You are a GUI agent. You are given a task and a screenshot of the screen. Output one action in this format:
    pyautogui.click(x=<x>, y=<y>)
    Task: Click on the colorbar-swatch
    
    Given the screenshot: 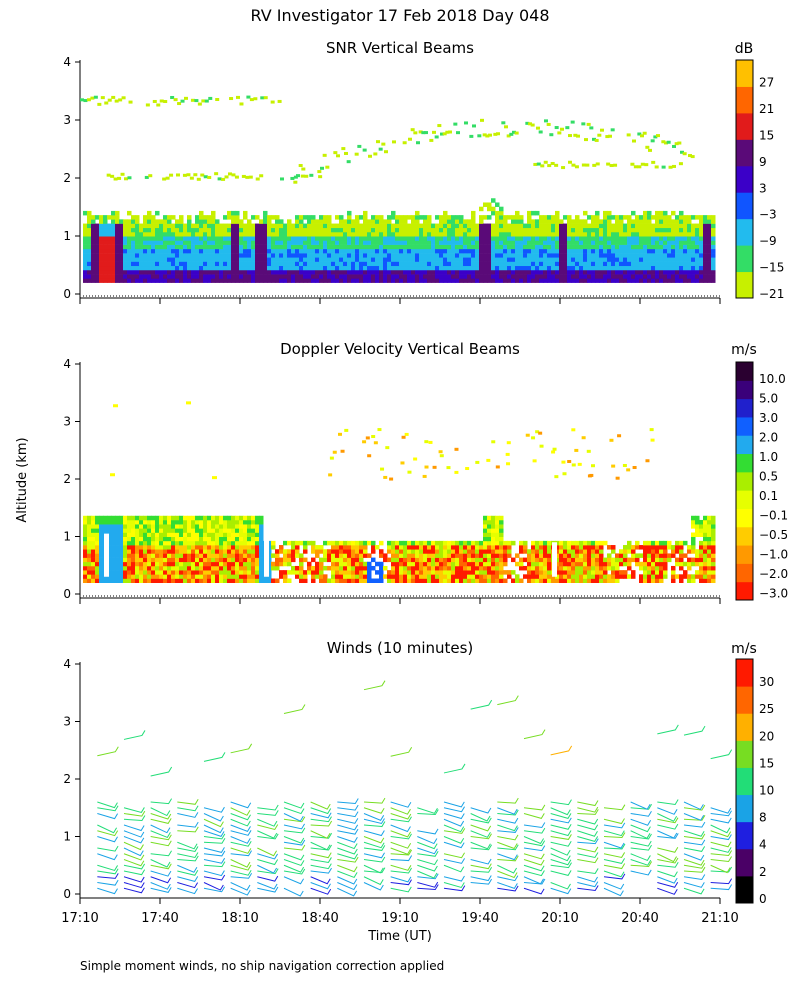 What is the action you would take?
    pyautogui.click(x=744, y=285)
    